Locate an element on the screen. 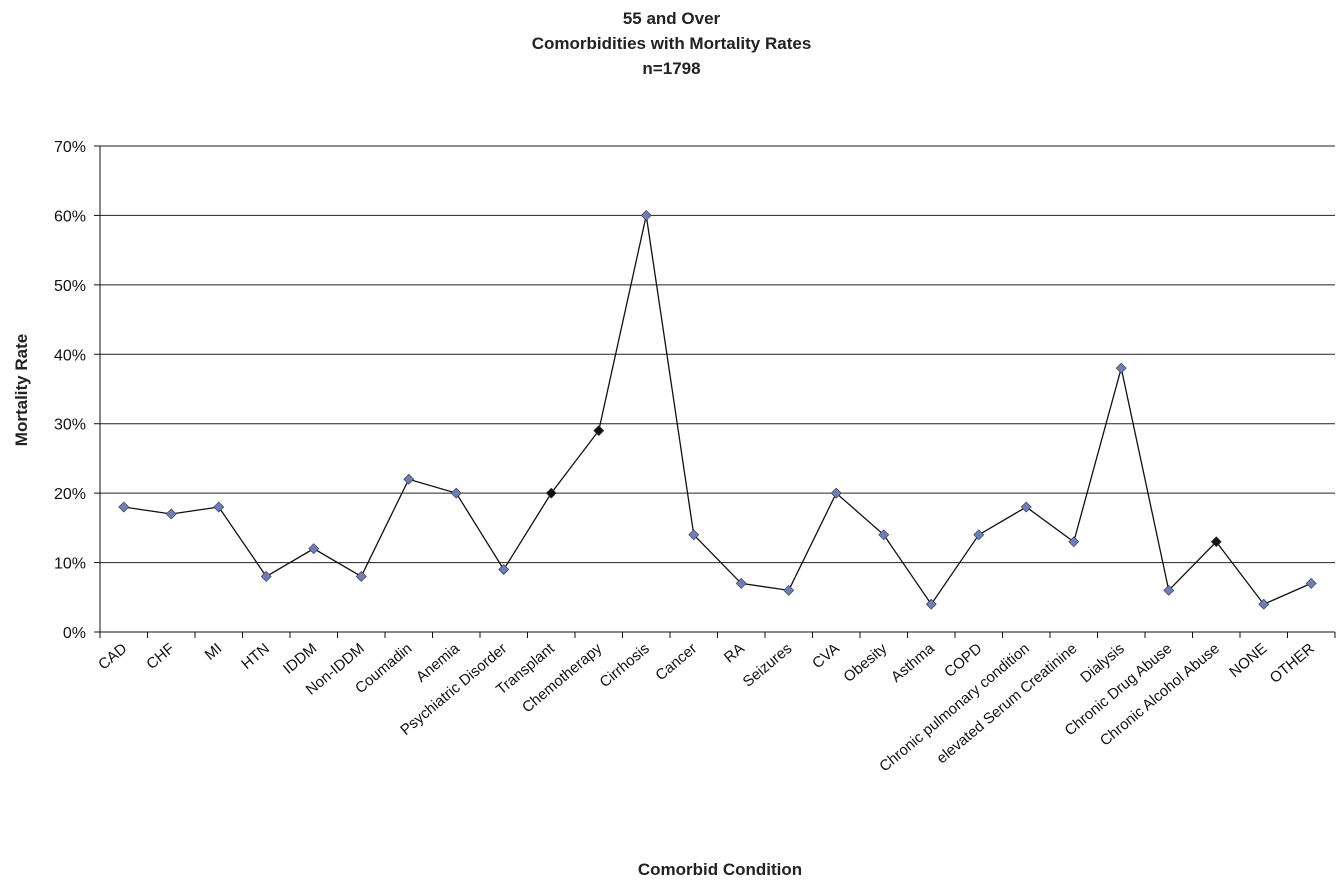 Image resolution: width=1343 pixels, height=881 pixels. y-tick-label: 0% is located at coordinates (74, 633).